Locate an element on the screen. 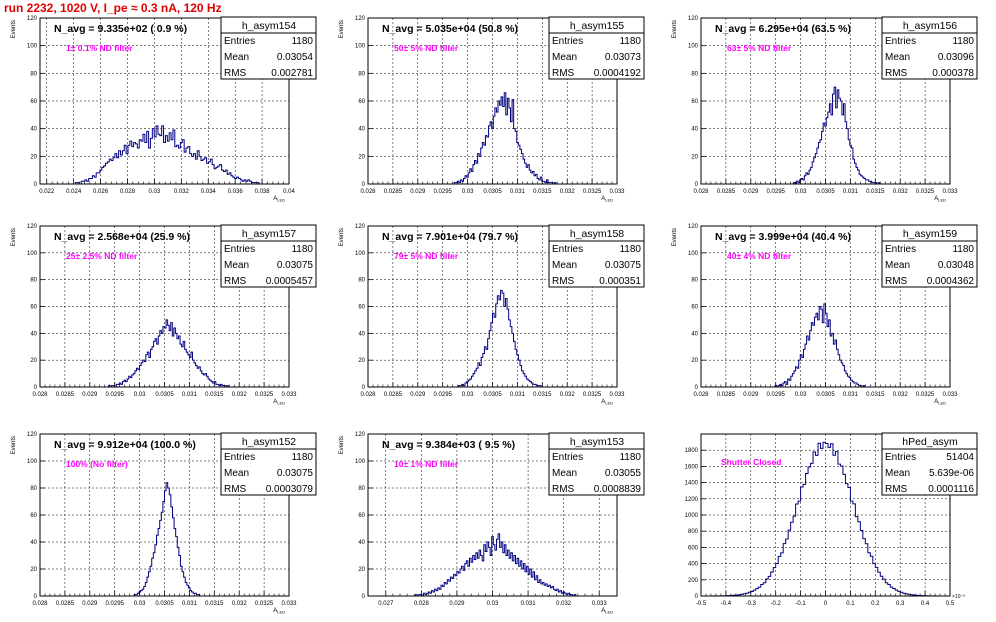 This screenshot has width=996, height=622. stats-value-rms: 0.0001116 is located at coordinates (951, 489).